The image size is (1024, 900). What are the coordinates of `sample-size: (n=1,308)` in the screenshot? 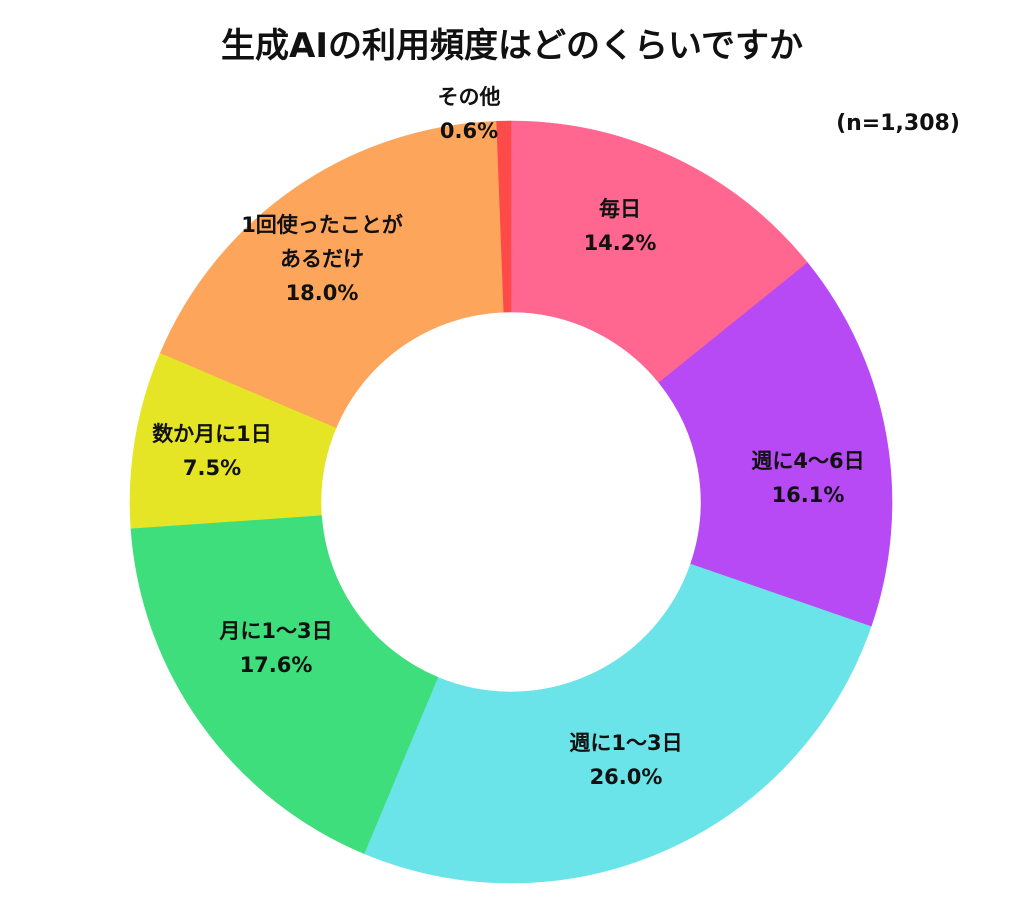 It's located at (898, 123).